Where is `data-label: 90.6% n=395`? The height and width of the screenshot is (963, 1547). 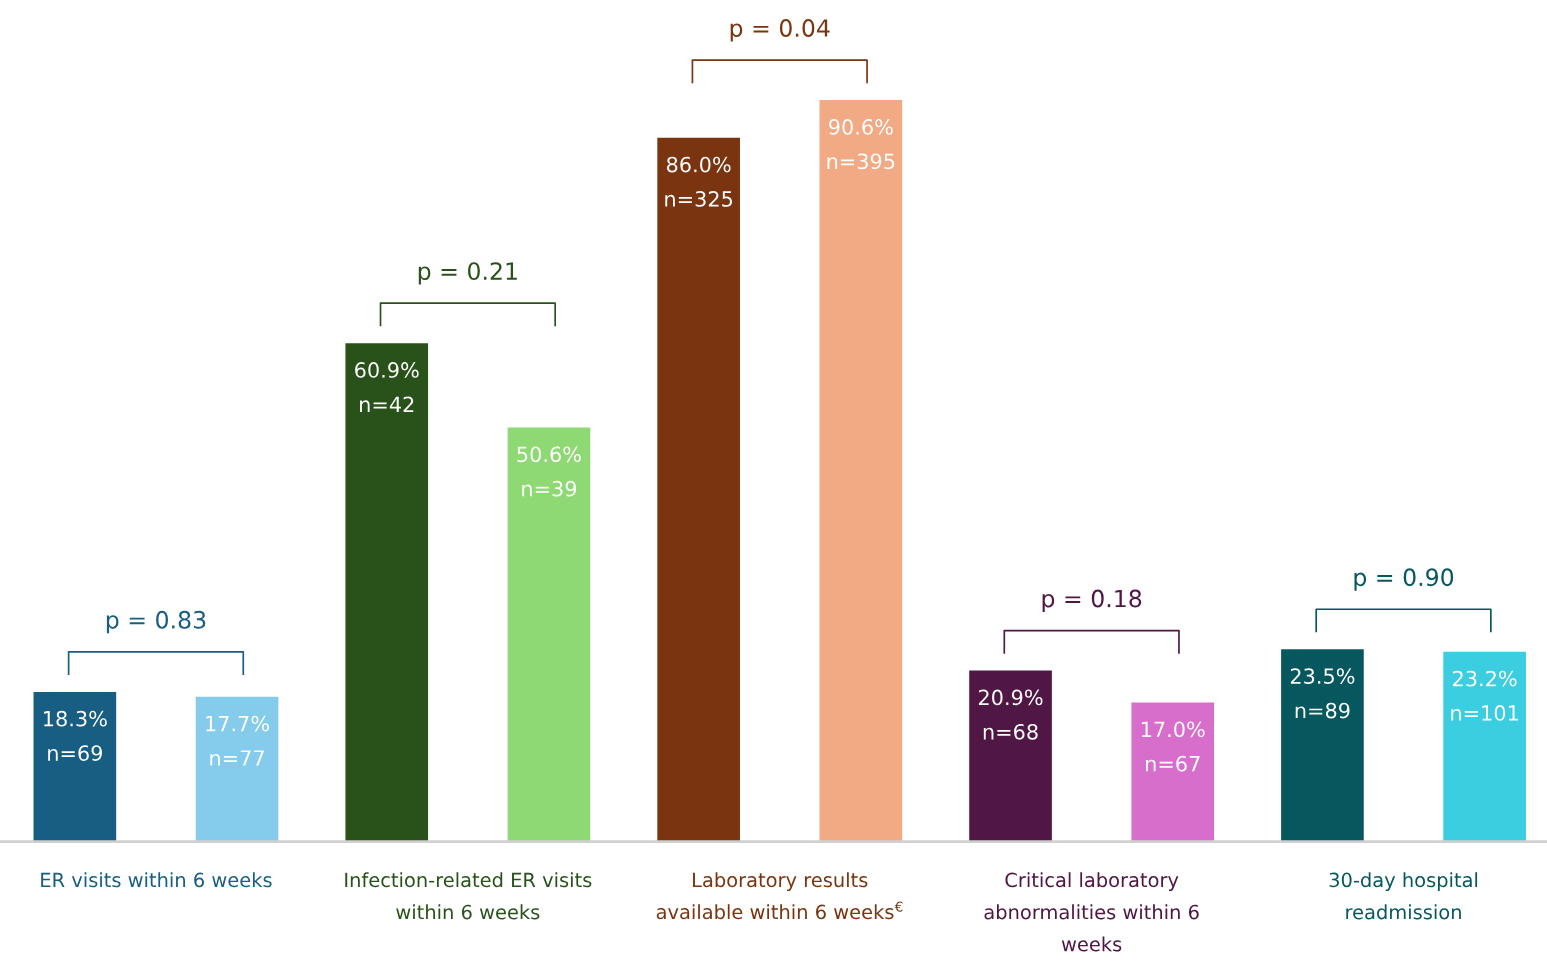 data-label: 90.6% n=395 is located at coordinates (861, 144).